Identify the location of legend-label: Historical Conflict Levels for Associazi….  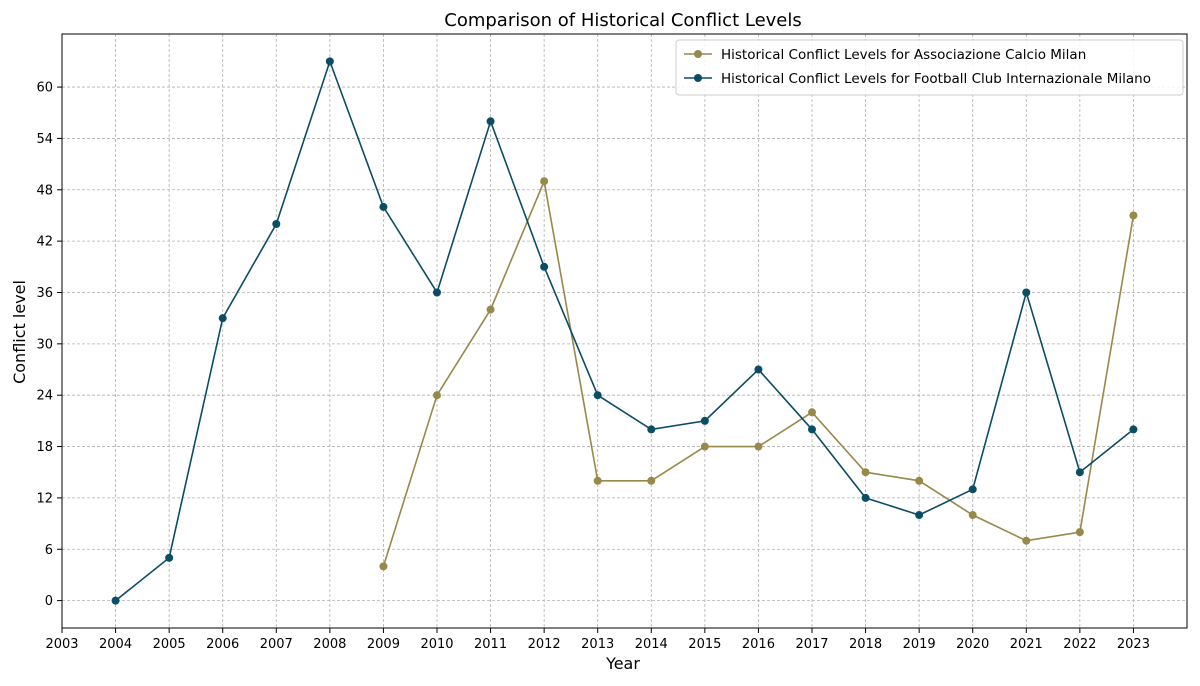
(903, 55).